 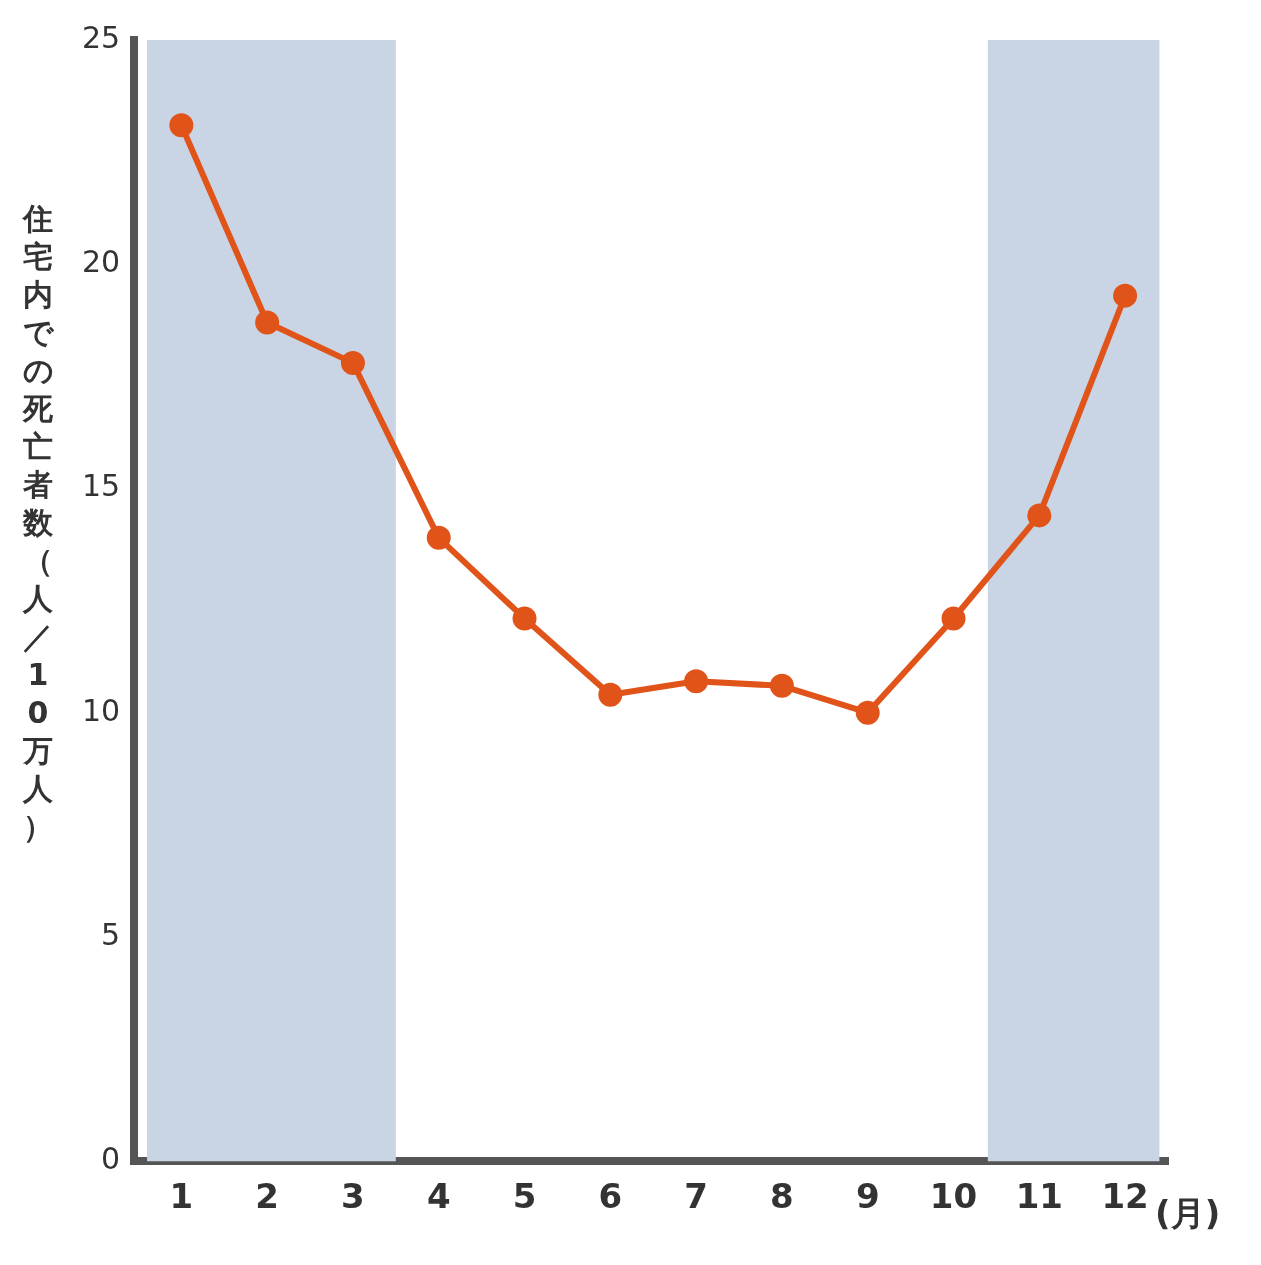 I want to click on x-tick-label: 7, so click(x=696, y=1196).